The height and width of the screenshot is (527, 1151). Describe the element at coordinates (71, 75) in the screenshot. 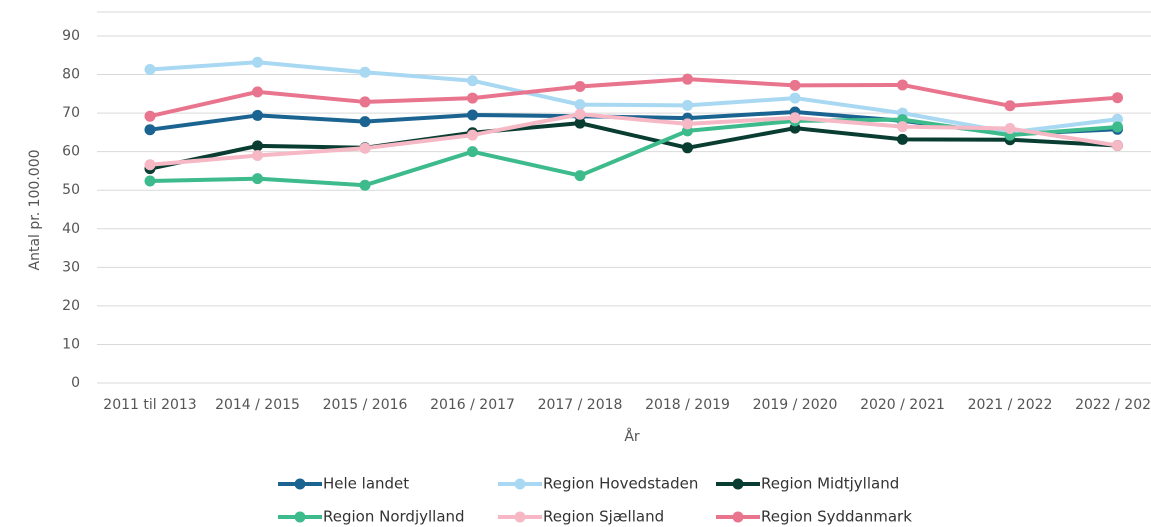

I see `y-tick-label: 80` at that location.